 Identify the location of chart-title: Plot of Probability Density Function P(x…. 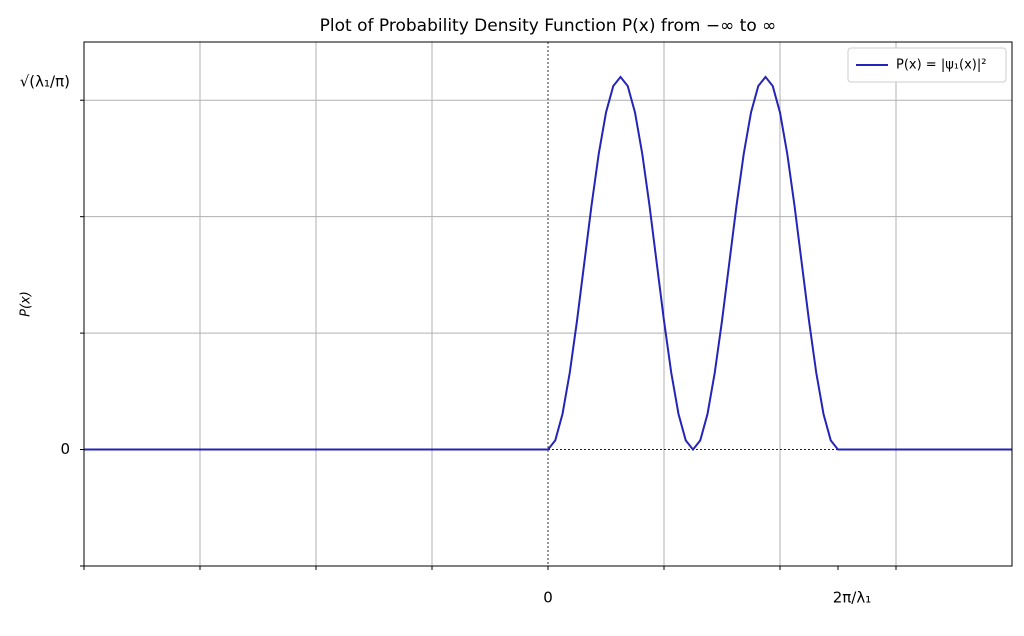
(548, 26).